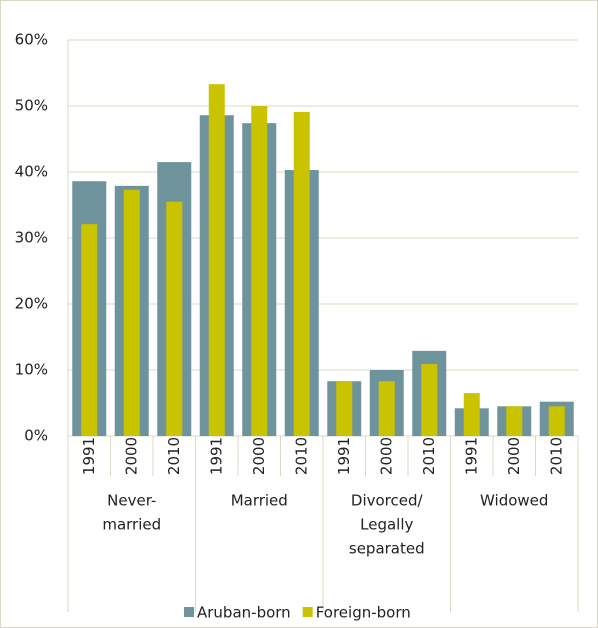 Image resolution: width=598 pixels, height=628 pixels. I want to click on group-label: Divorced/, so click(387, 501).